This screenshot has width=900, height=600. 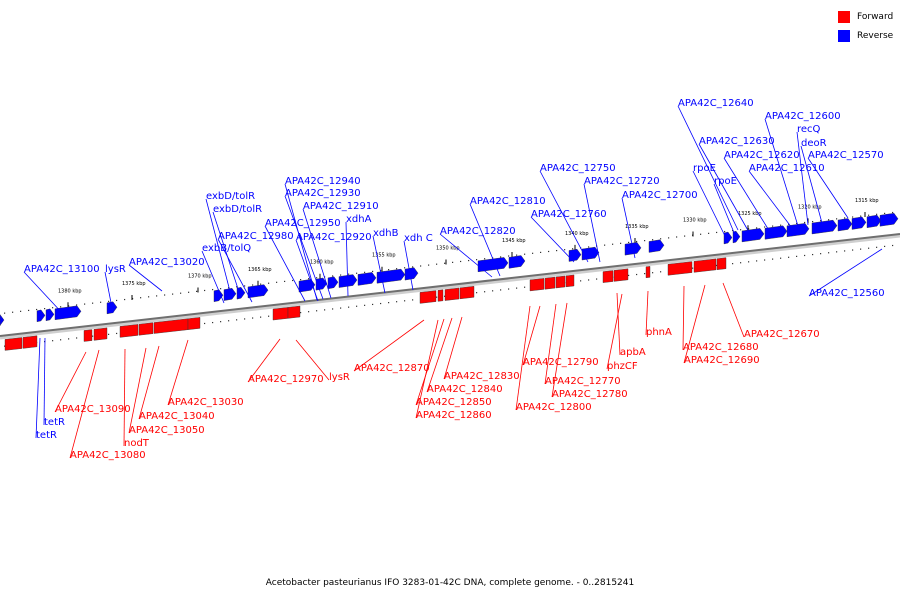 What do you see at coordinates (875, 16) in the screenshot?
I see `legend-forward-label: Forward` at bounding box center [875, 16].